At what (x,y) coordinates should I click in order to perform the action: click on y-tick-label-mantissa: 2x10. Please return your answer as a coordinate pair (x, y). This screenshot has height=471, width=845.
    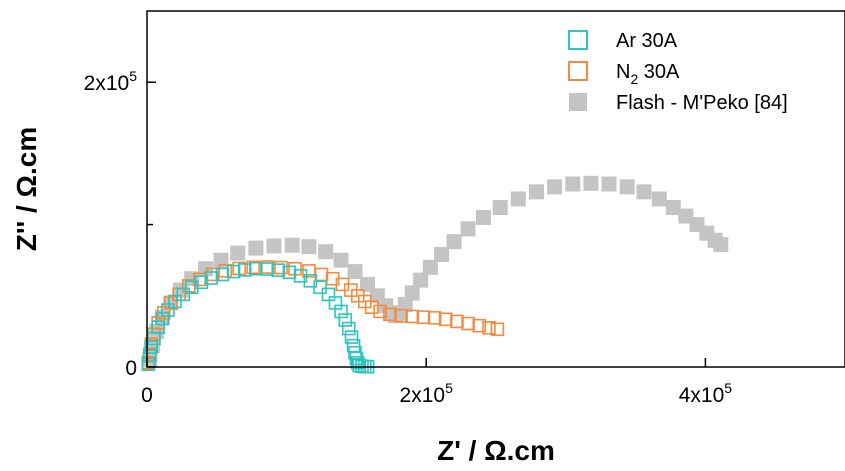
    Looking at the image, I should click on (107, 83).